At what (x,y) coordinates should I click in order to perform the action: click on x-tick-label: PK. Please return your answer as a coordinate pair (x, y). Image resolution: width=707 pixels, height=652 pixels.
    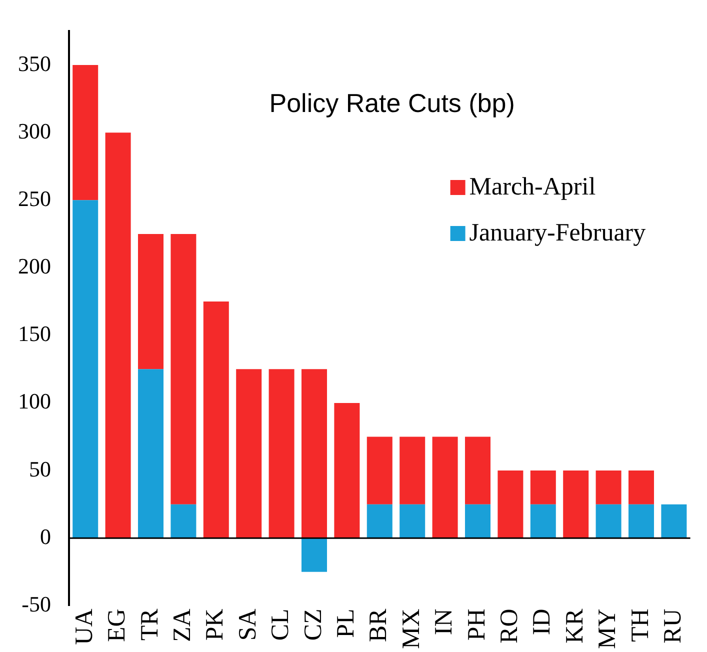
    Looking at the image, I should click on (215, 624).